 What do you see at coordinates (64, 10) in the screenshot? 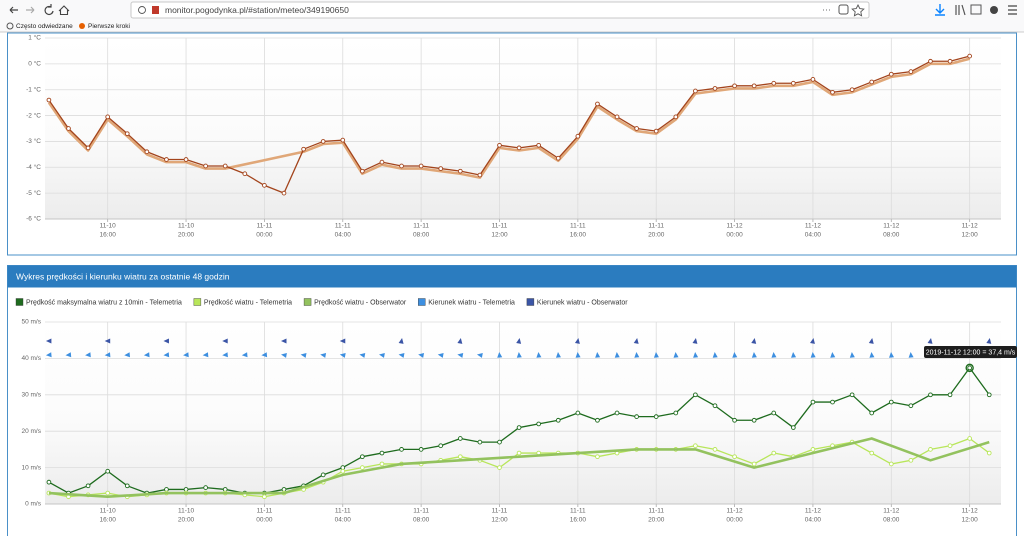
I see `home-button` at bounding box center [64, 10].